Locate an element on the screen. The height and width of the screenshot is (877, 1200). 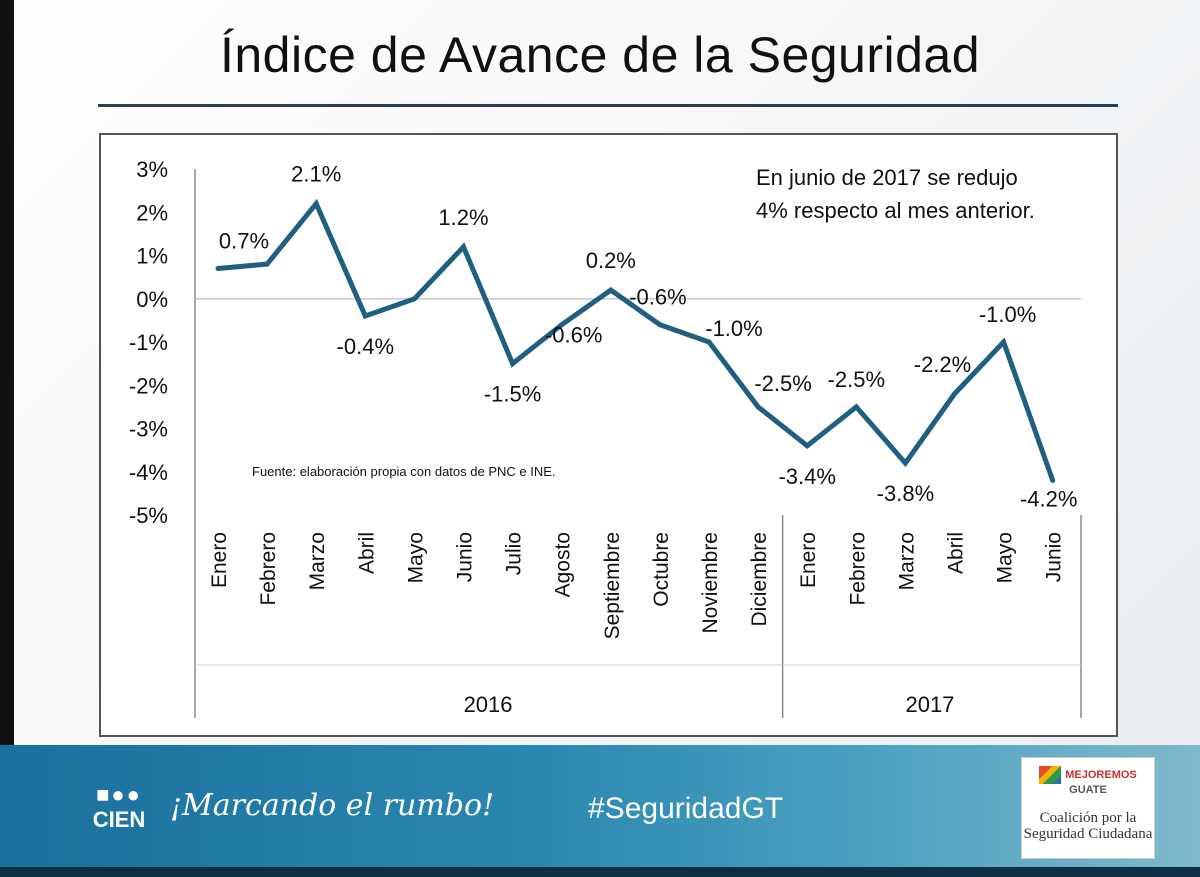
mejoremos-guate-logo: MEJOREMOS GUATE is located at coordinates (1088, 781).